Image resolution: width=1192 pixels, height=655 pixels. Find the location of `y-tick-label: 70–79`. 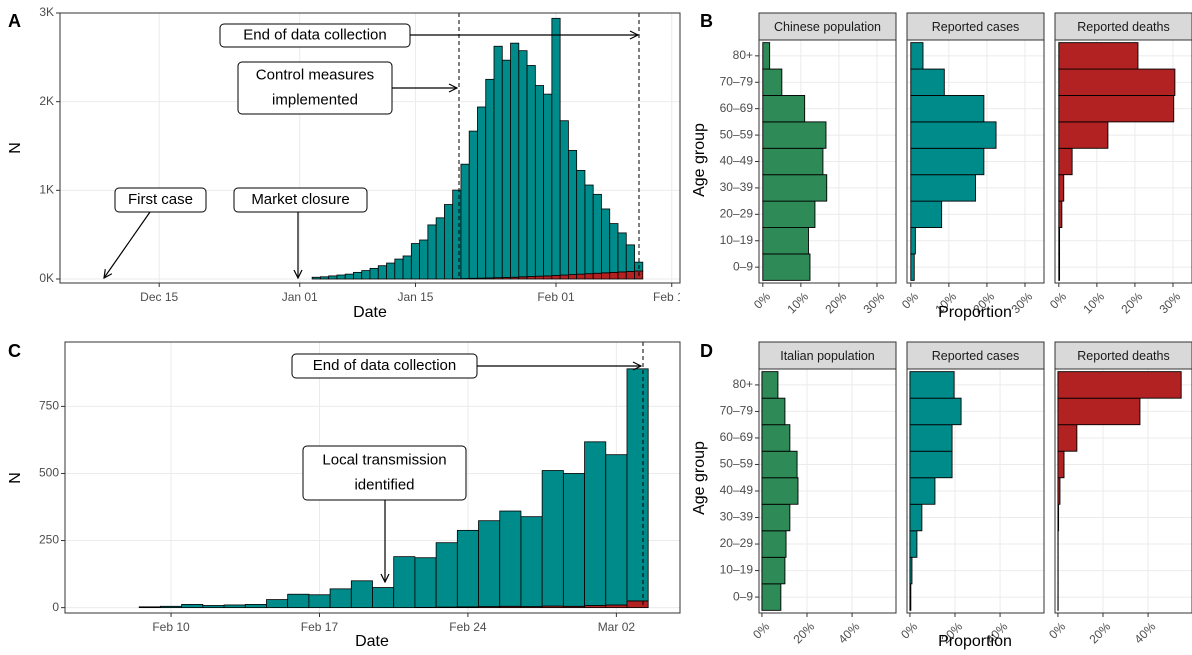

y-tick-label: 70–79 is located at coordinates (737, 411).